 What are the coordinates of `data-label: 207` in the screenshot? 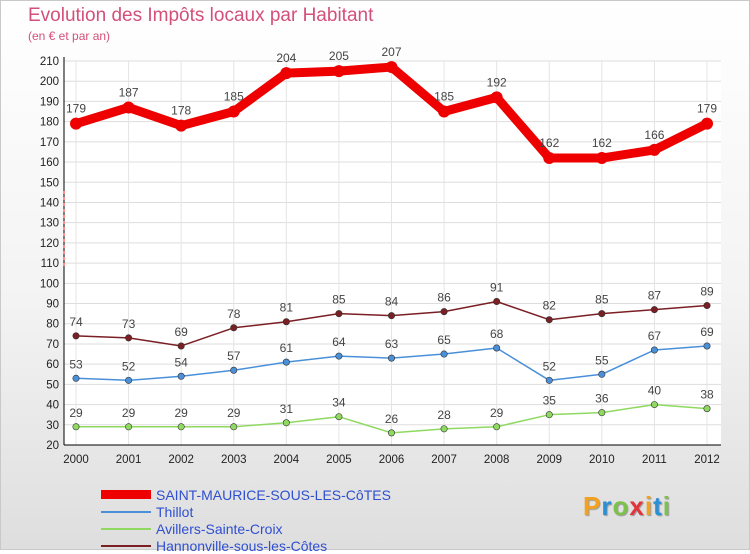 It's located at (391, 52).